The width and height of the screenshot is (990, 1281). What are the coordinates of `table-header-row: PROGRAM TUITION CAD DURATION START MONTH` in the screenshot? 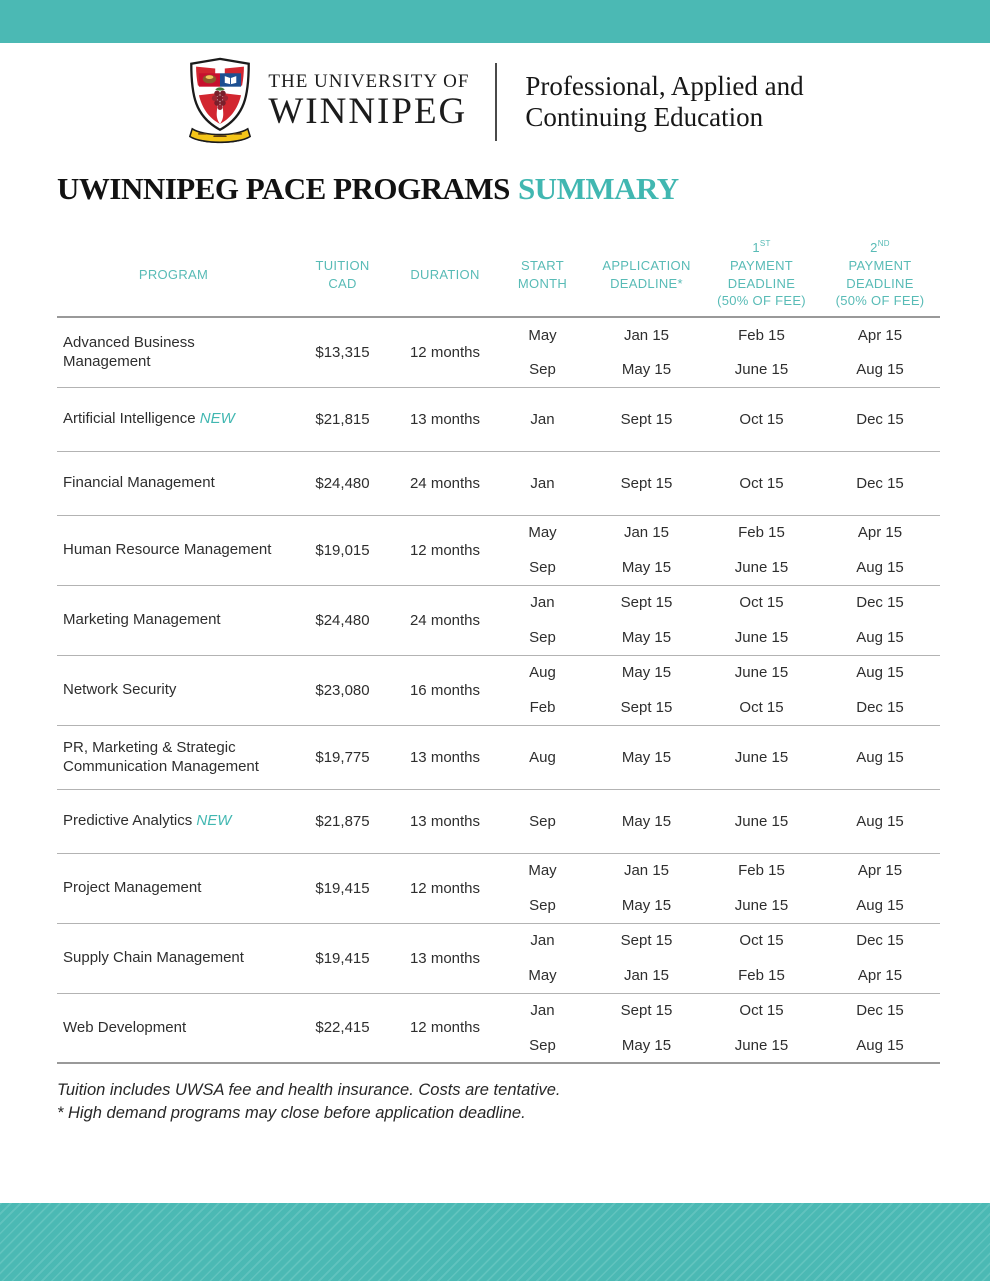 It's located at (498, 275).